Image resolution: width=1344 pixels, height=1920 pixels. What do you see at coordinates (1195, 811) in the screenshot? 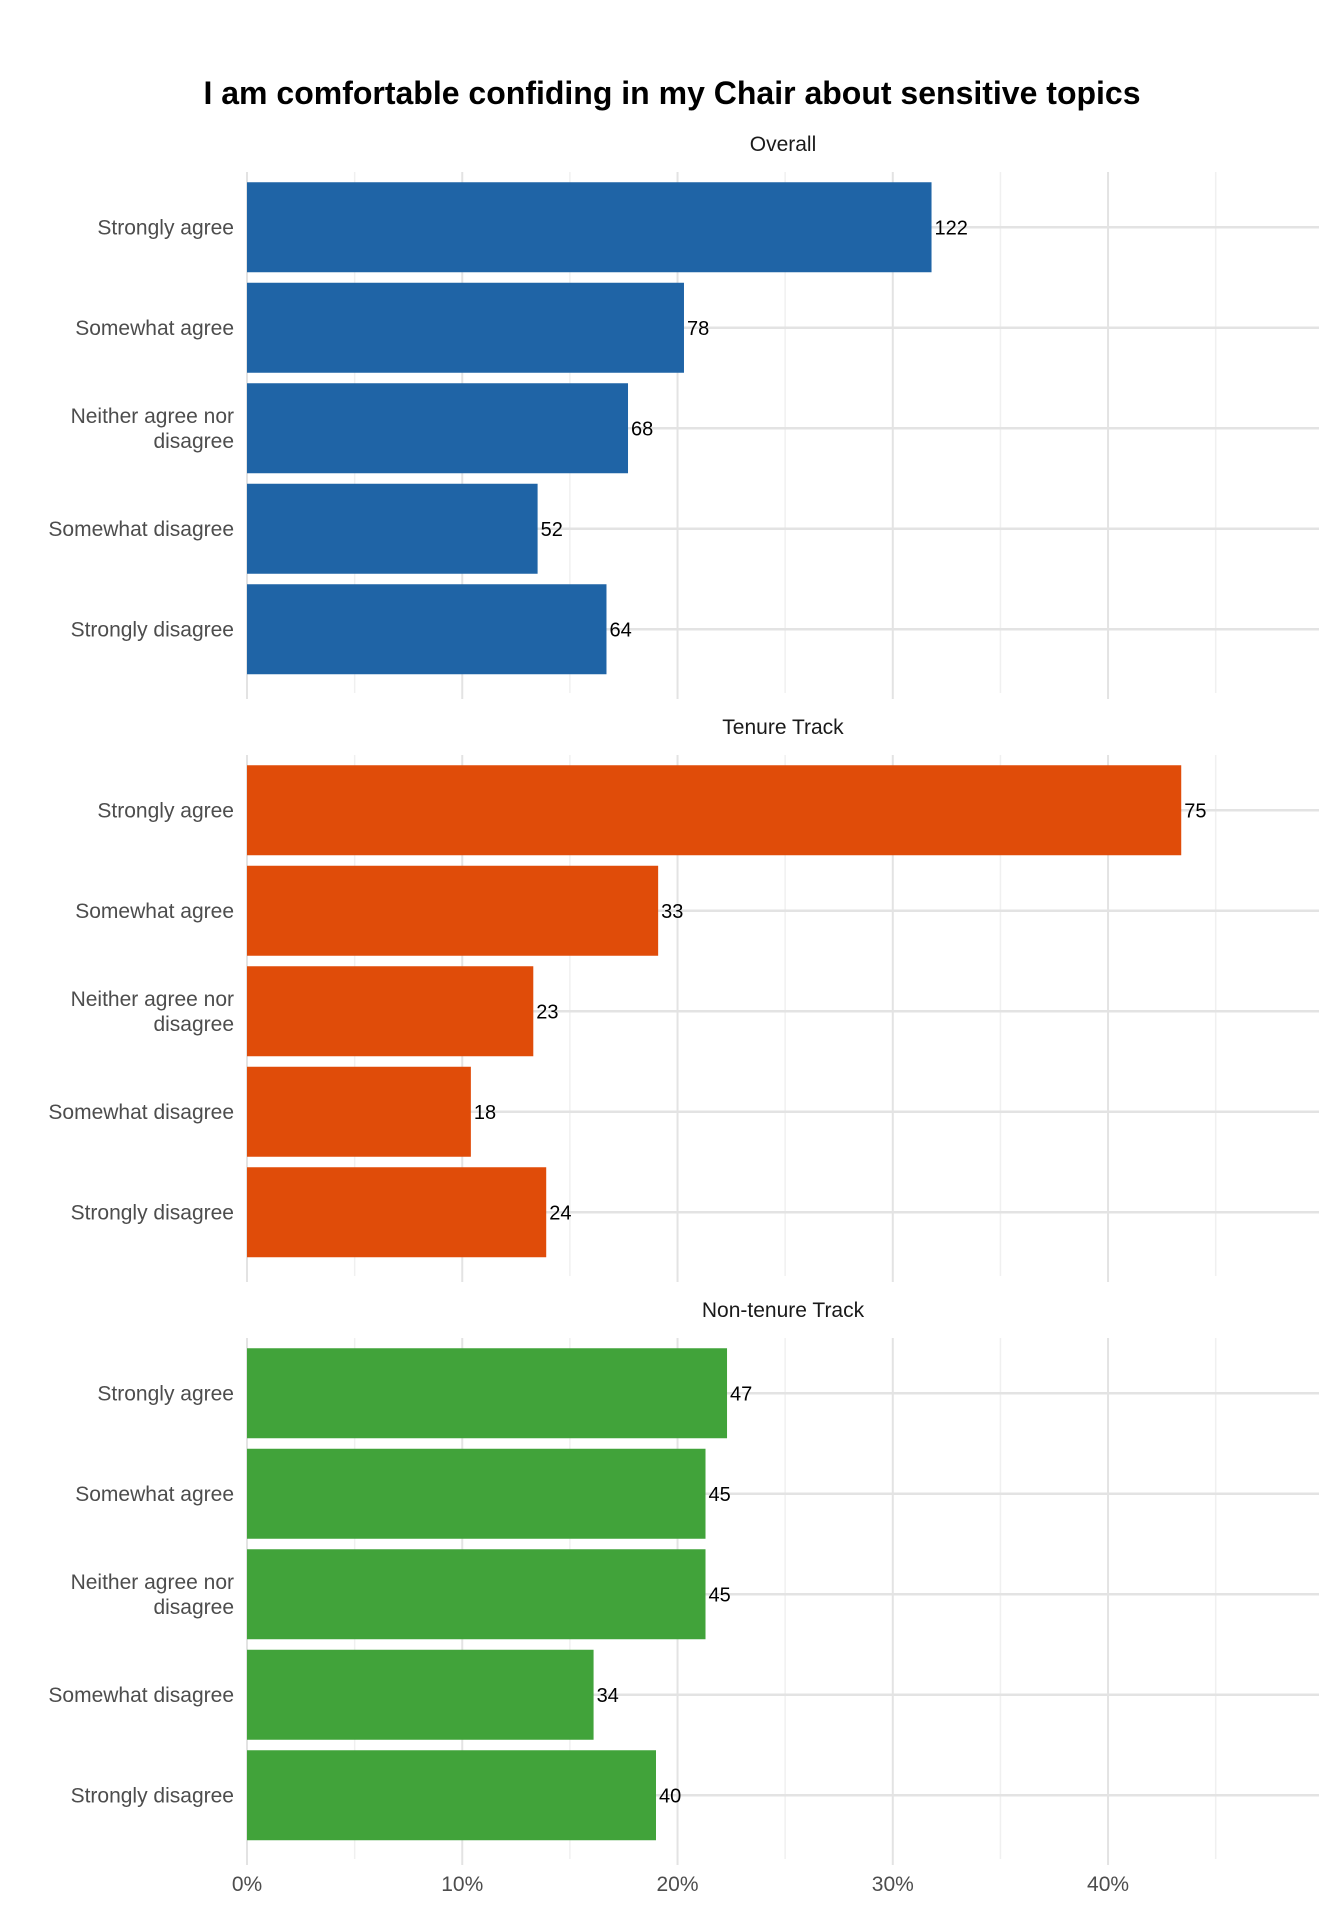
I see `data-label: 75` at bounding box center [1195, 811].